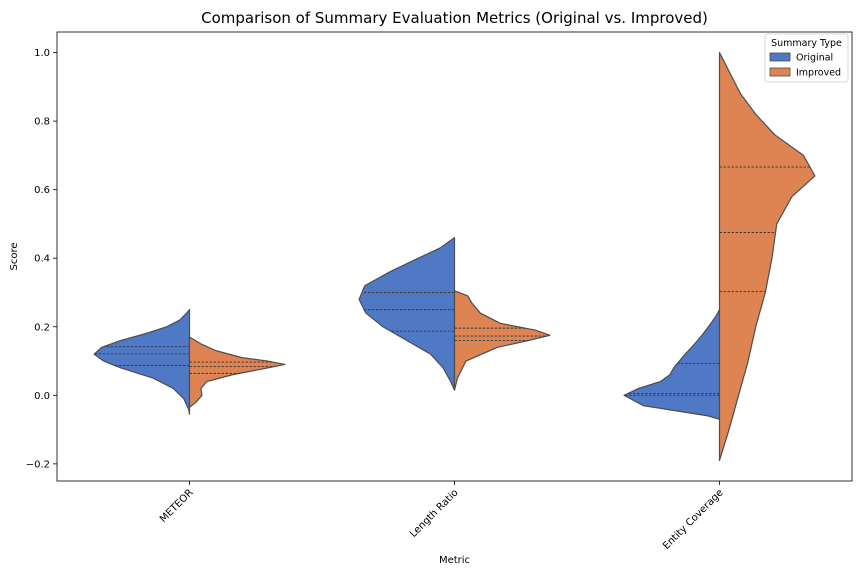 Image resolution: width=864 pixels, height=576 pixels. What do you see at coordinates (780, 72) in the screenshot?
I see `legend-swatch-improved` at bounding box center [780, 72].